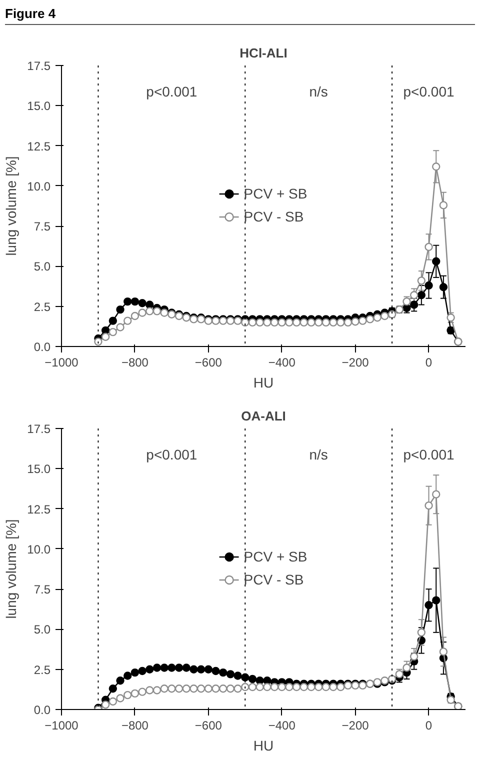 The width and height of the screenshot is (478, 767). Describe the element at coordinates (263, 416) in the screenshot. I see `chart-title: OA-ALI` at that location.